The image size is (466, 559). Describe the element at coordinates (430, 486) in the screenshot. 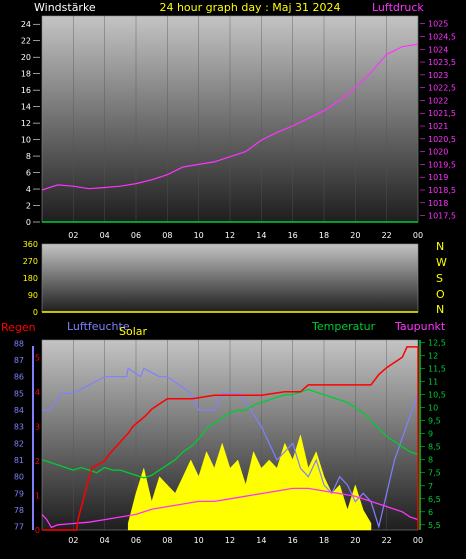

I see `temperatur-tick-3: 7` at that location.